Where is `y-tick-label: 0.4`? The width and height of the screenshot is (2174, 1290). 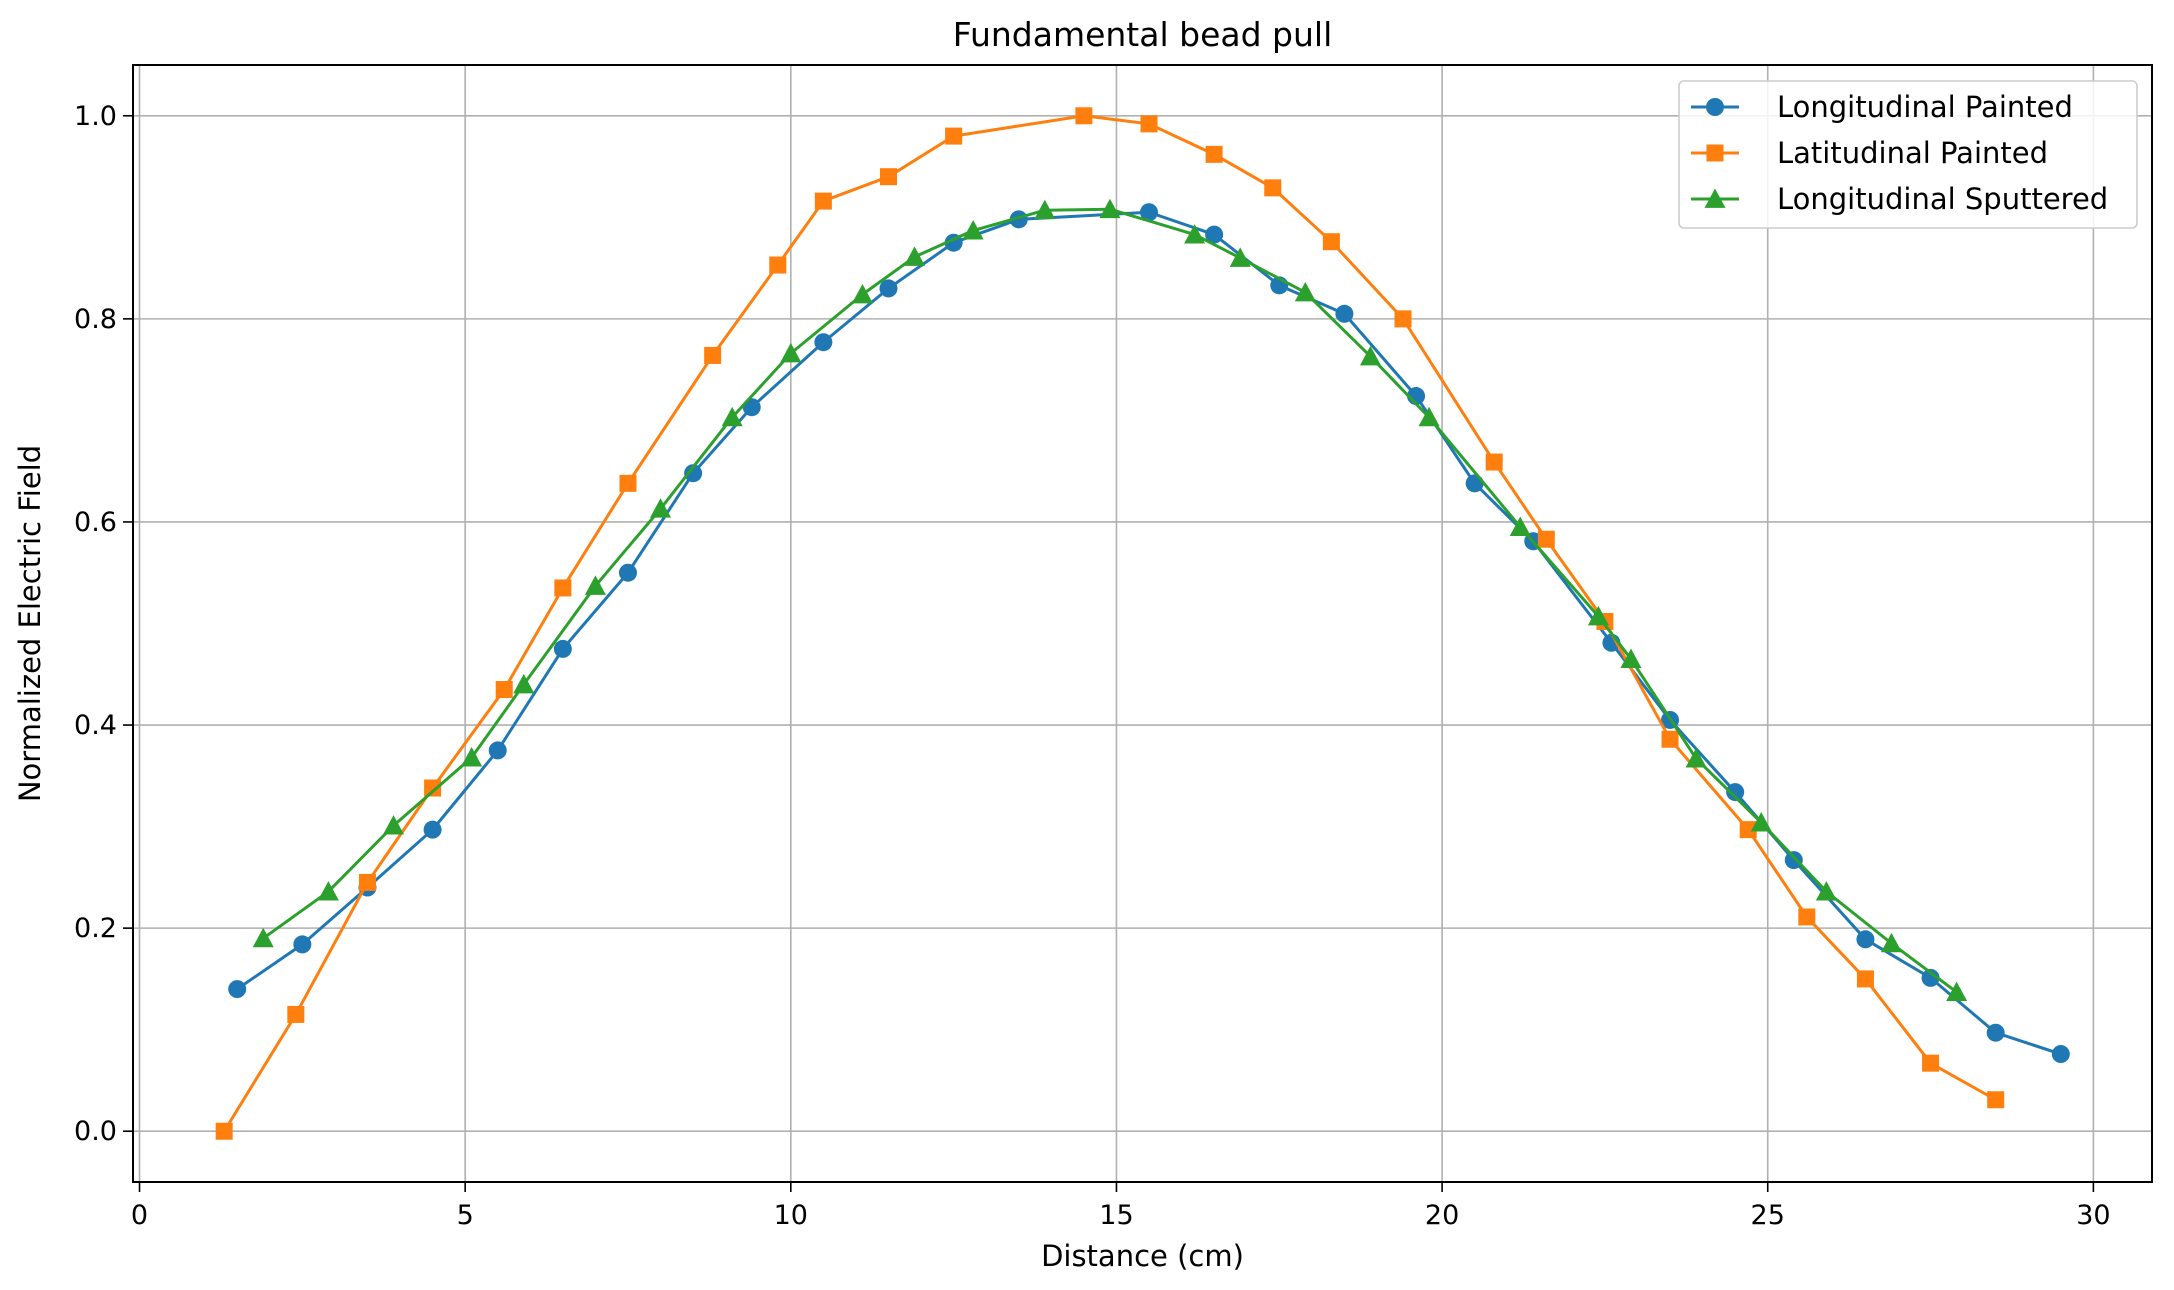
y-tick-label: 0.4 is located at coordinates (95, 725).